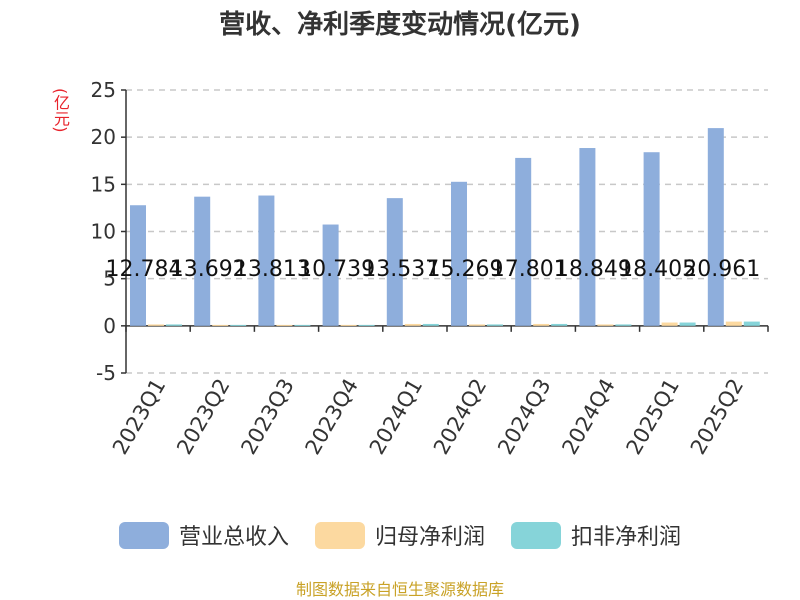 This screenshot has width=800, height=600. What do you see at coordinates (721, 269) in the screenshot?
I see `data-label: 20.961` at bounding box center [721, 269].